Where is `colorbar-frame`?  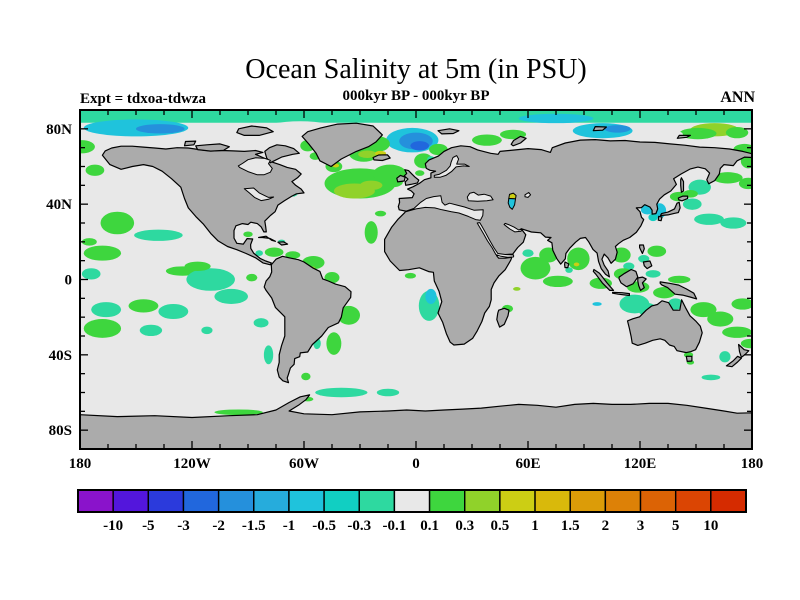
colorbar-frame is located at coordinates (412, 501).